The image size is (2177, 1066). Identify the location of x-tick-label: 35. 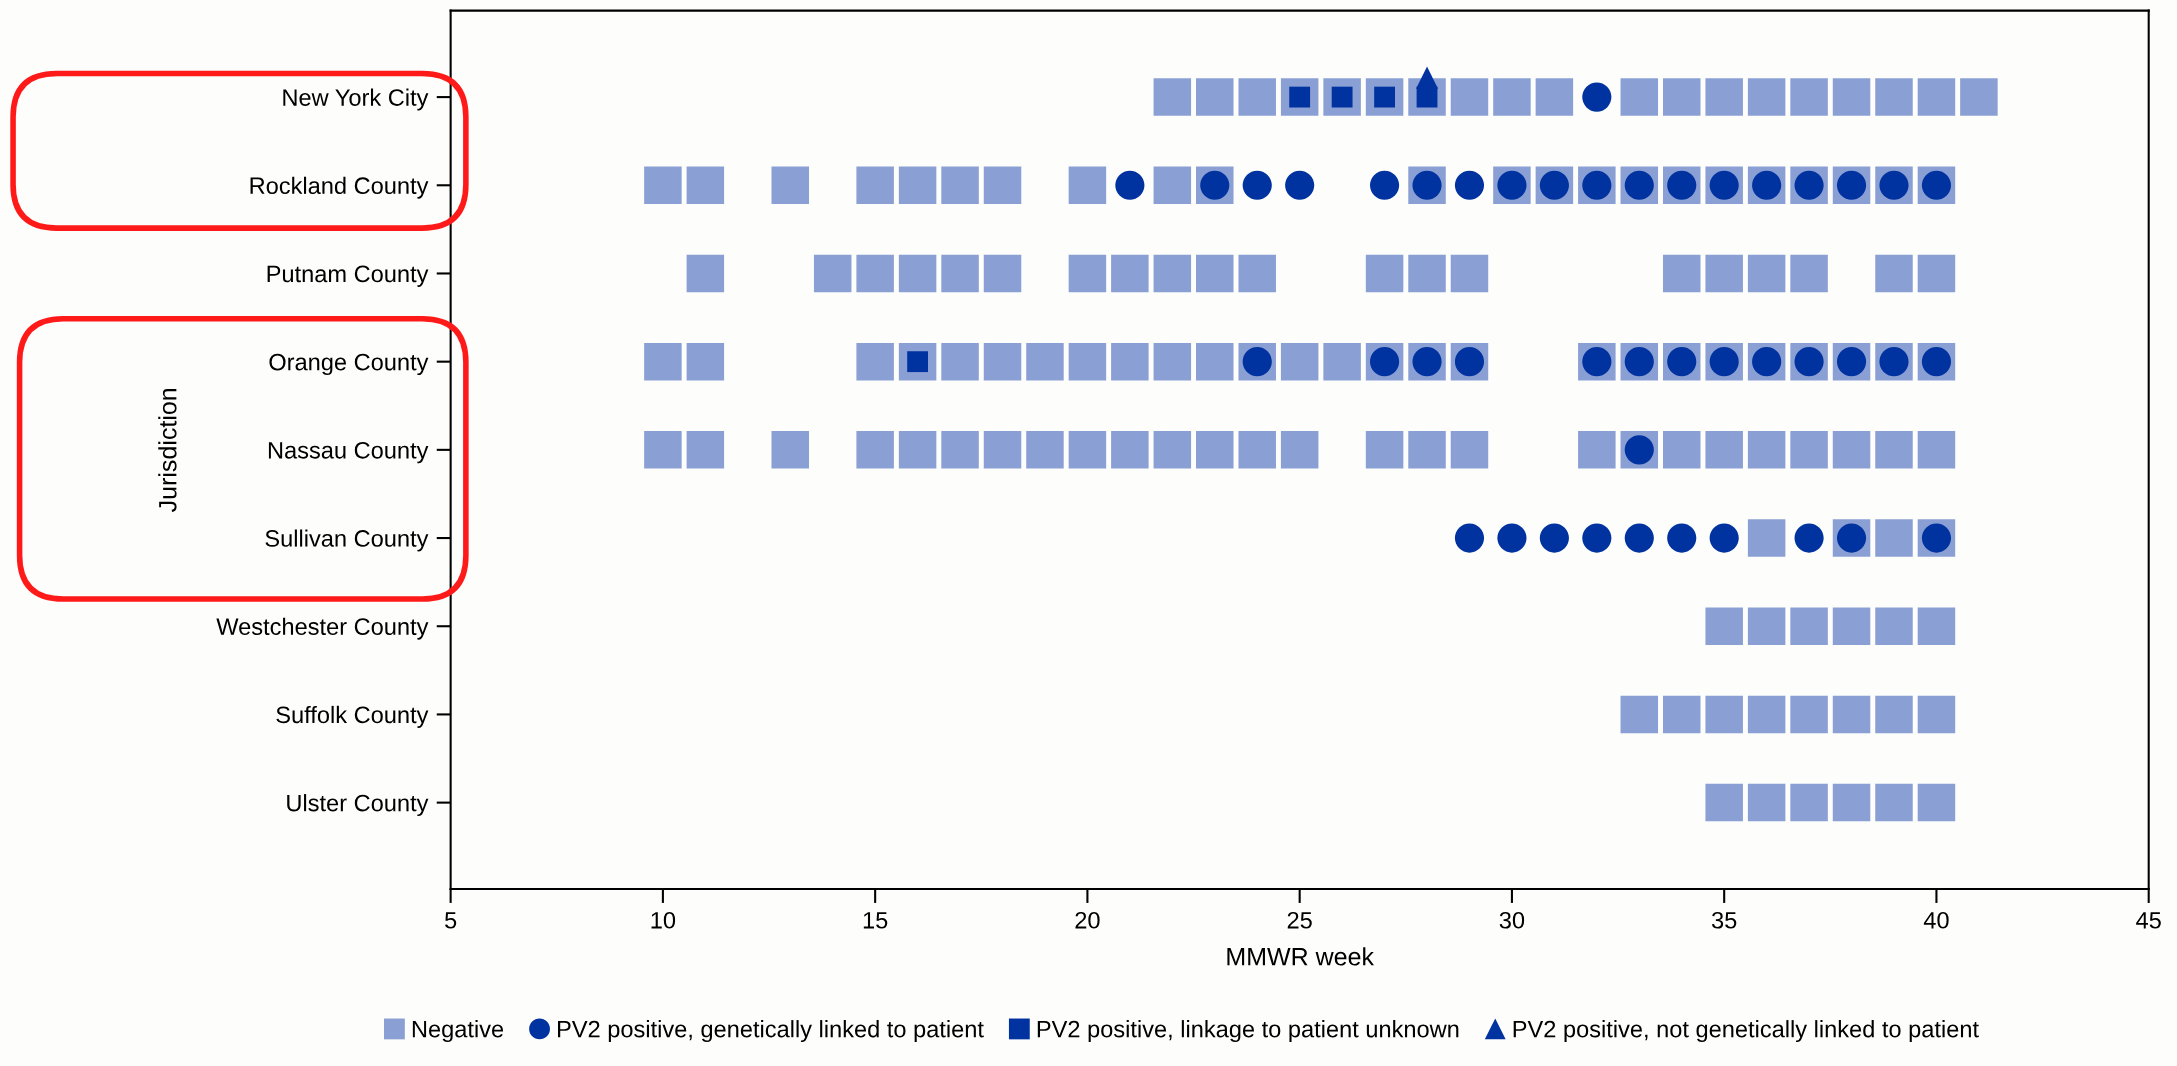
(1724, 920).